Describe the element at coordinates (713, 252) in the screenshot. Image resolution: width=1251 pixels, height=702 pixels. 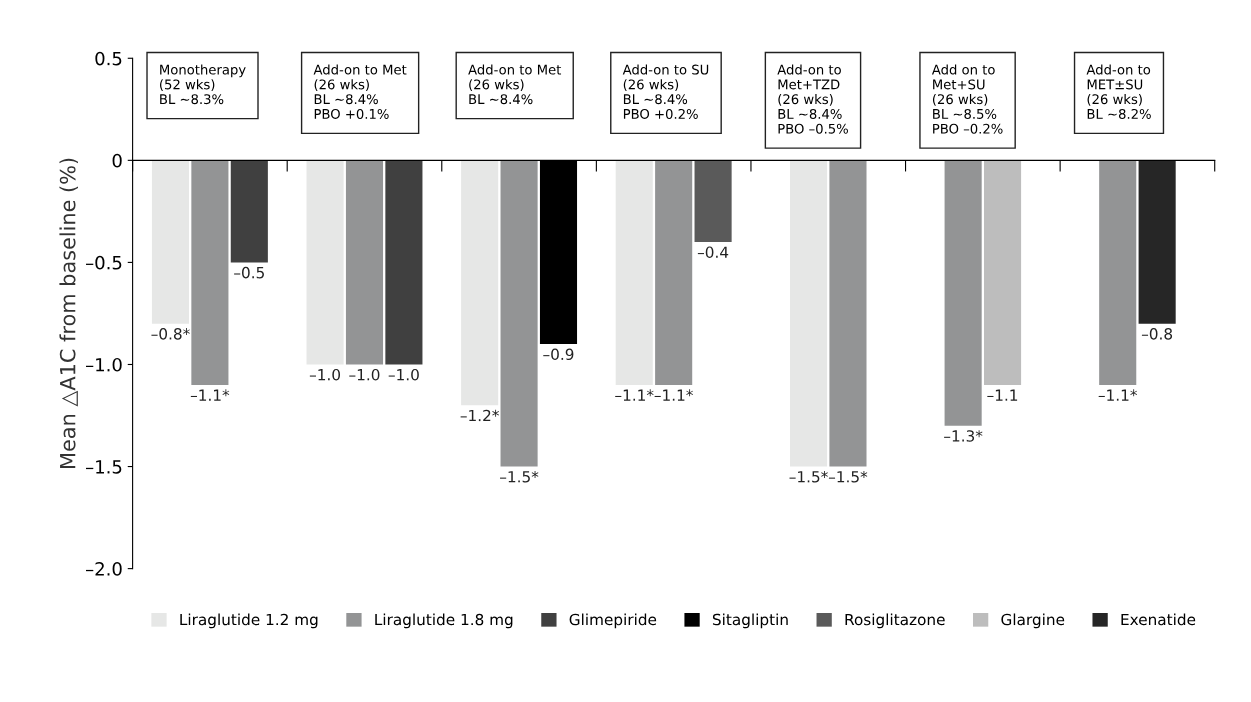
I see `data-label: –0.4` at that location.